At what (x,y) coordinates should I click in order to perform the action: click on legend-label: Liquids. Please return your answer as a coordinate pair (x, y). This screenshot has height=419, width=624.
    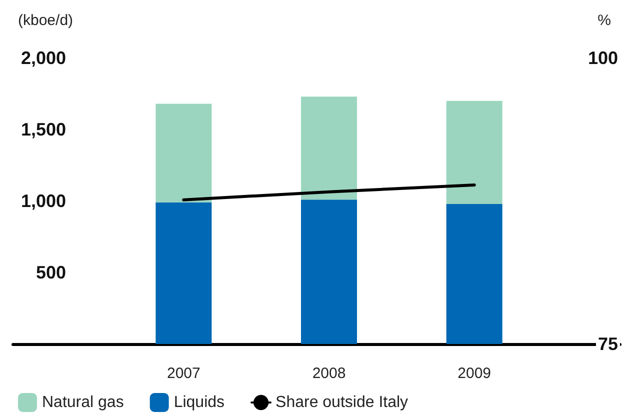
    Looking at the image, I should click on (199, 402).